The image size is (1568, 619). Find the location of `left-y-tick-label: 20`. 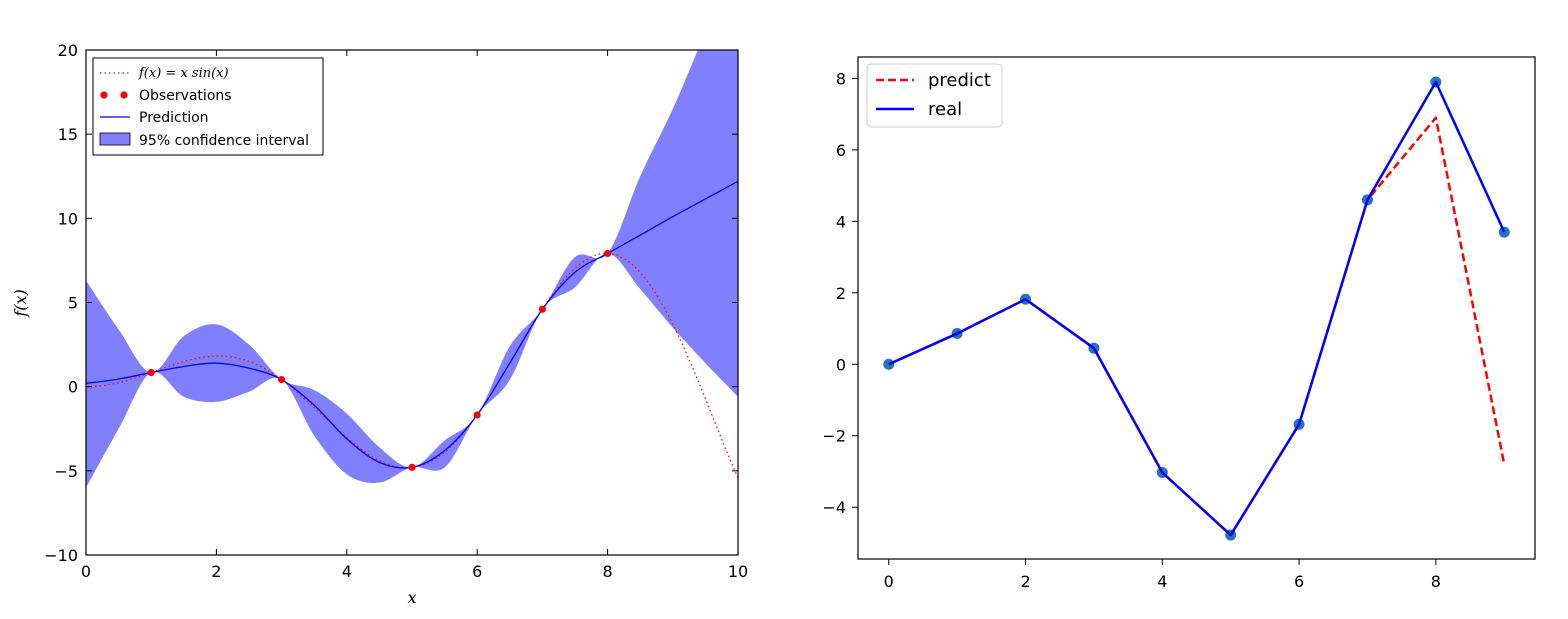

left-y-tick-label: 20 is located at coordinates (68, 50).